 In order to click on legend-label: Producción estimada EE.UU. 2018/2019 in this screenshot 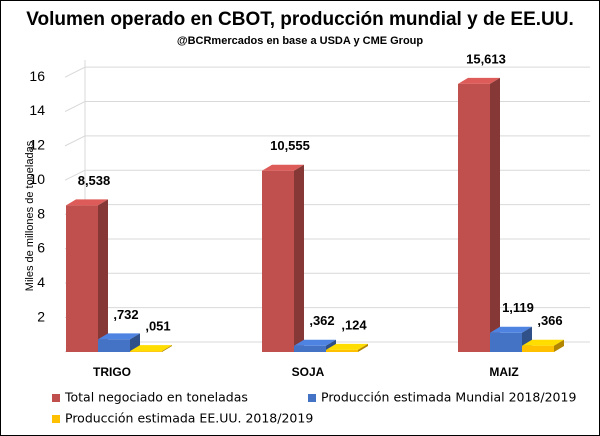, I will do `click(189, 418)`.